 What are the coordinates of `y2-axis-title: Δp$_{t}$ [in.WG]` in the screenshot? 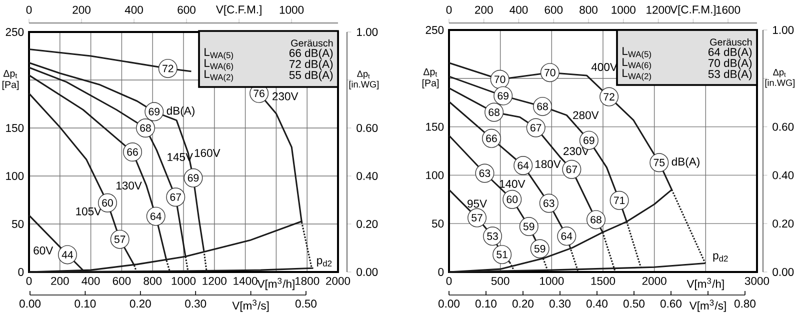 It's located at (779, 78).